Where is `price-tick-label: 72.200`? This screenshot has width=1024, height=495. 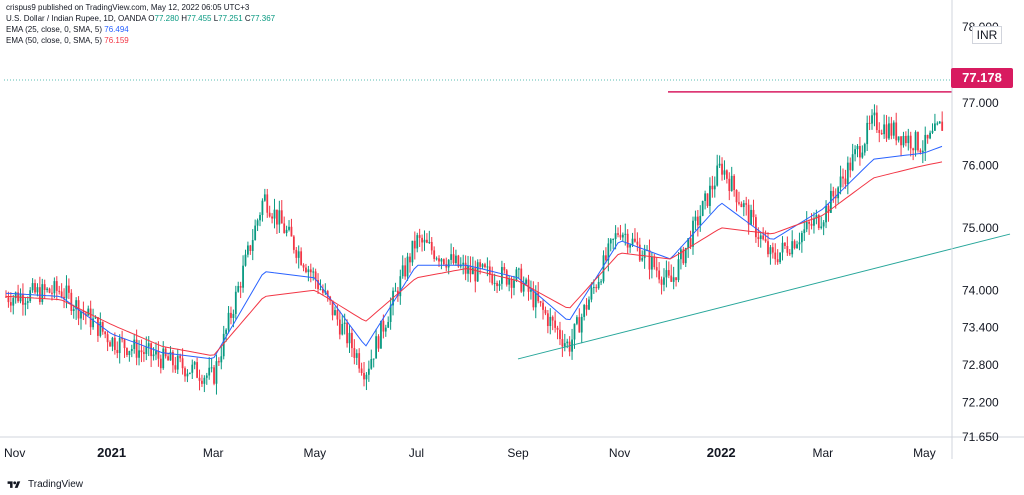 price-tick-label: 72.200 is located at coordinates (980, 403).